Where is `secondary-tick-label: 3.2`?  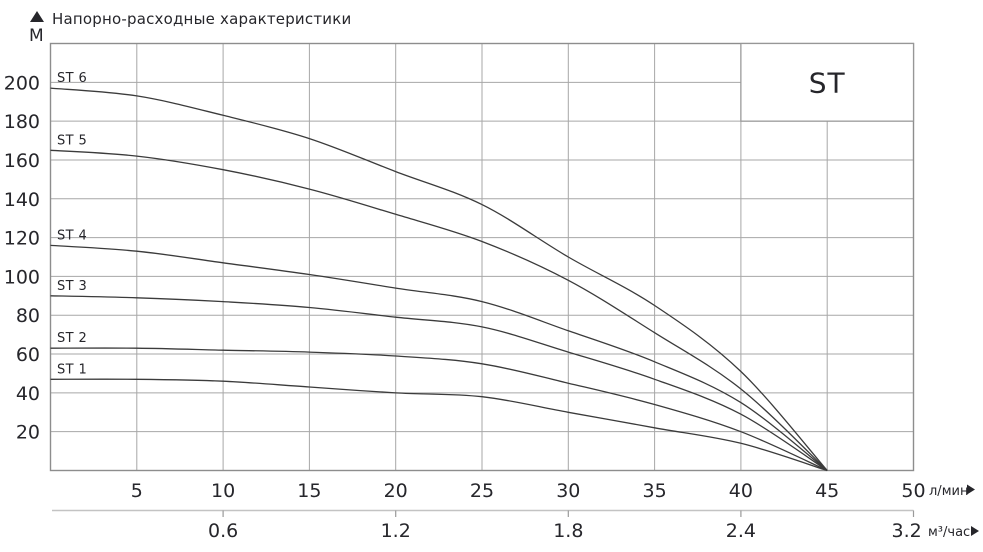
secondary-tick-label: 3.2 is located at coordinates (906, 531).